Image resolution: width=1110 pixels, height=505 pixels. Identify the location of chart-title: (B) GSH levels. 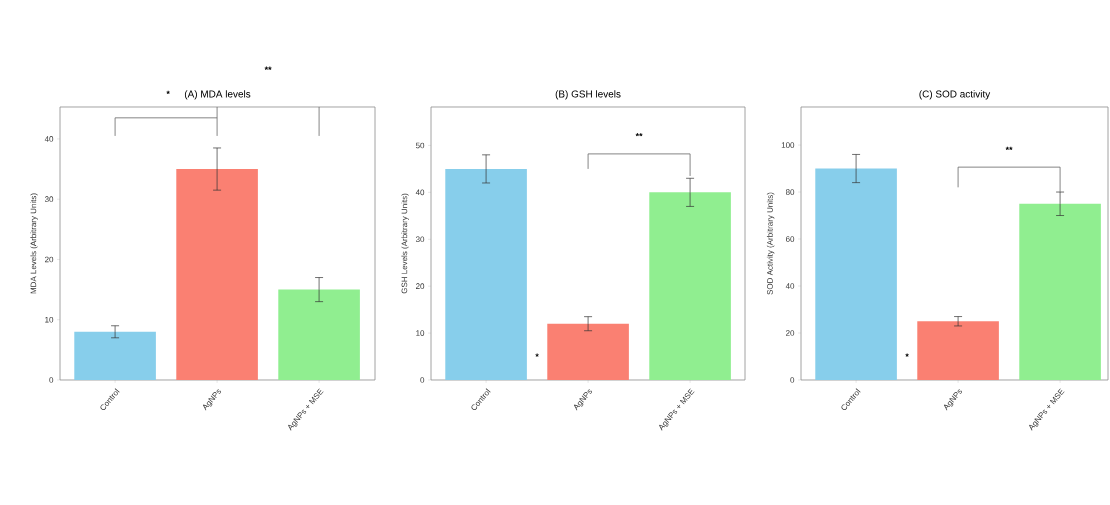
(588, 95).